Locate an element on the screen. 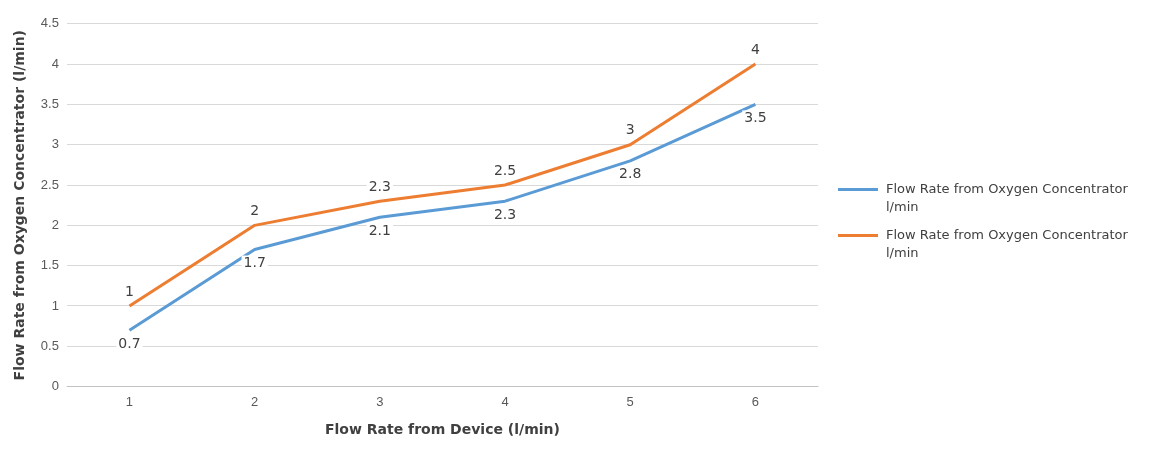  data-label: 2 is located at coordinates (255, 210).